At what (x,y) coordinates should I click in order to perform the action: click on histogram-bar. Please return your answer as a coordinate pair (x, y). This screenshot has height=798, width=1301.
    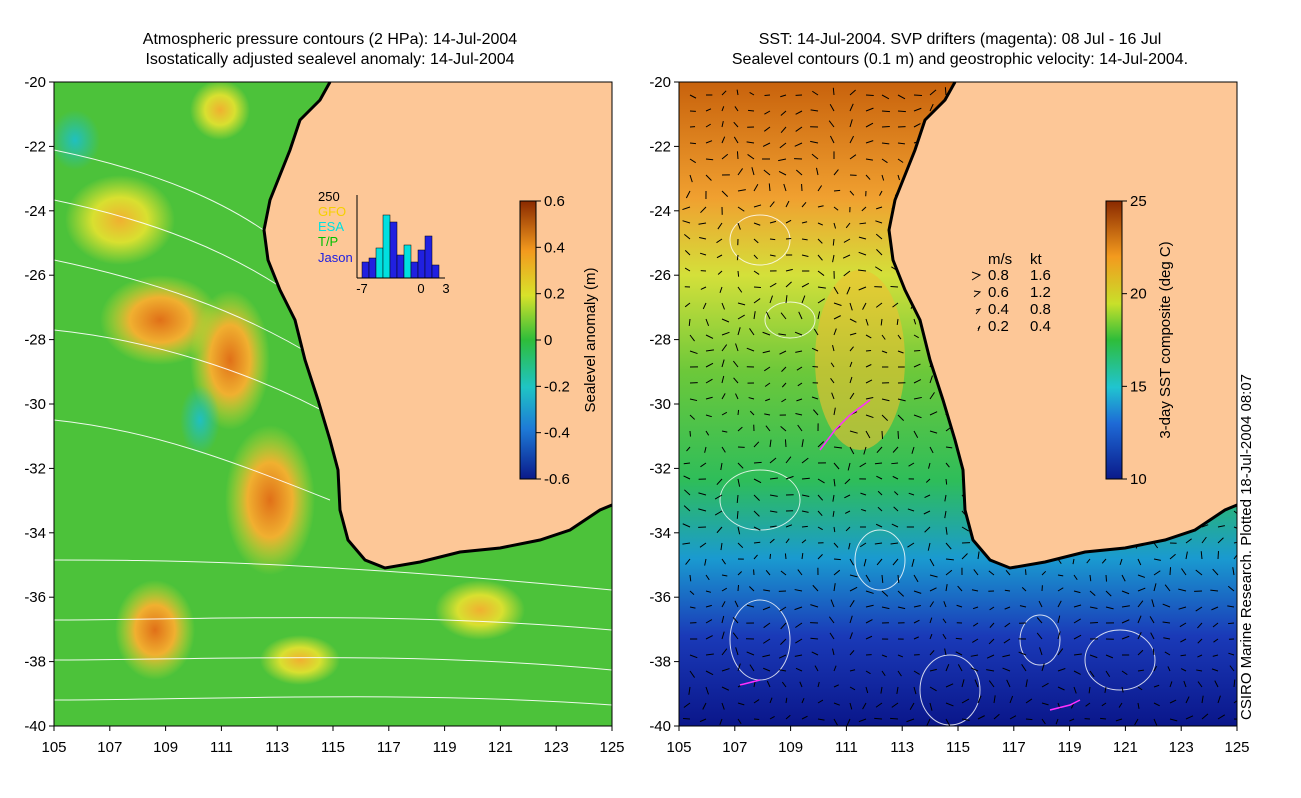
    Looking at the image, I should click on (421, 264).